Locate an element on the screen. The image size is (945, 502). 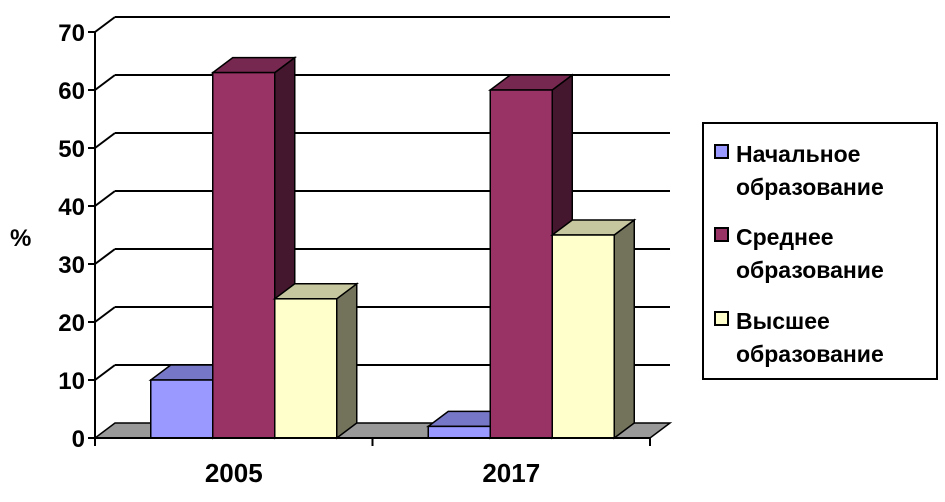
legend-swatch-higher is located at coordinates (721, 318).